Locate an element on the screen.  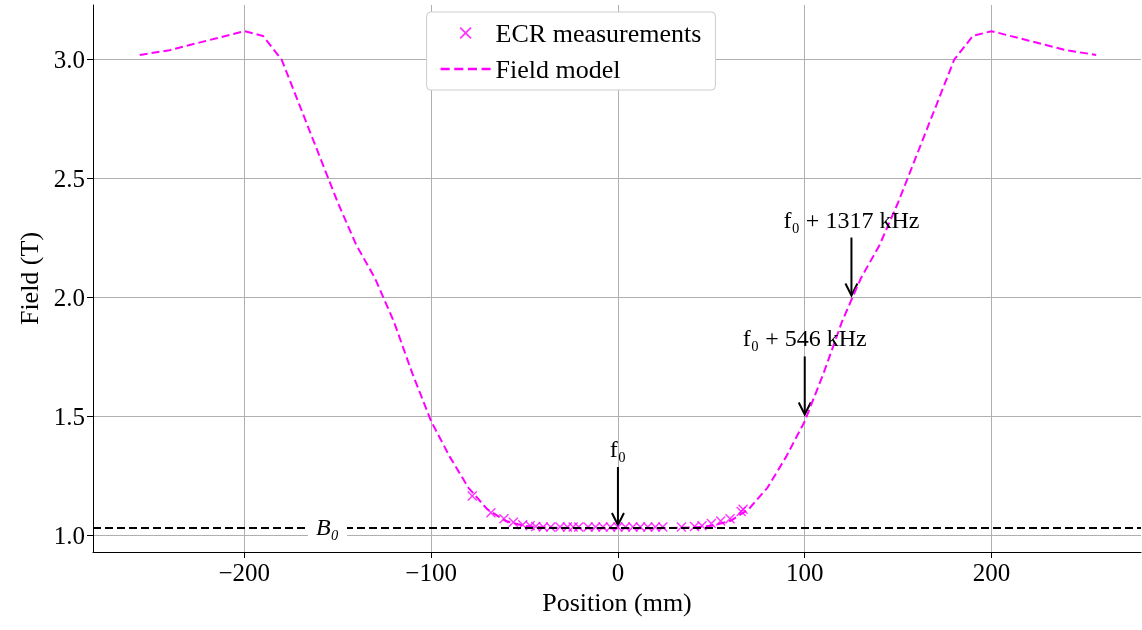
annotation: f₀ + 546 kHz is located at coordinates (804, 338).